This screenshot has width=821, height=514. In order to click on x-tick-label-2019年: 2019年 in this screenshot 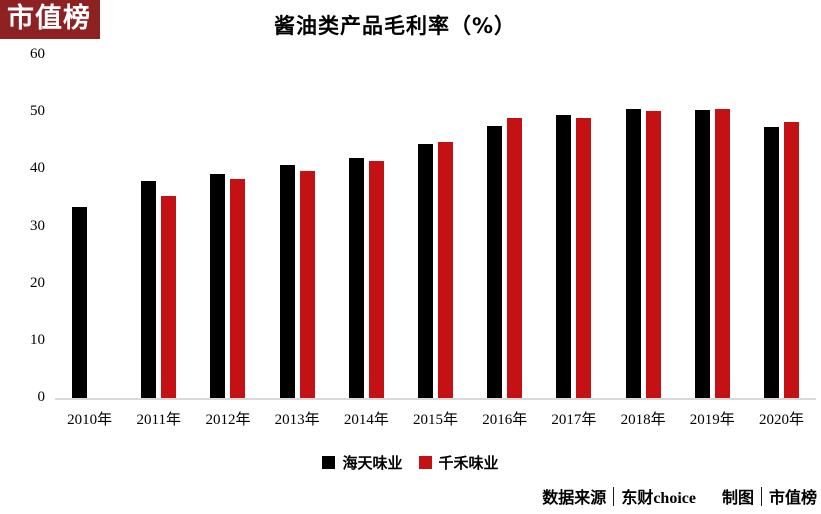, I will do `click(712, 420)`.